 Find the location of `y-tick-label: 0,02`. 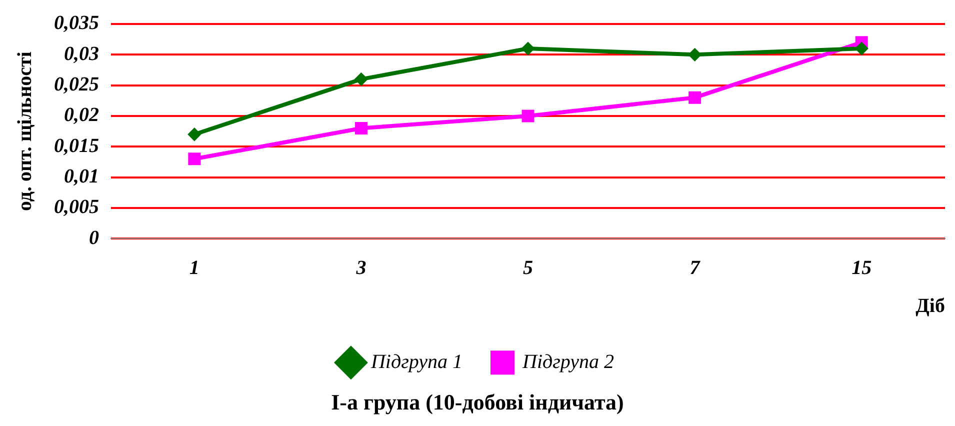

y-tick-label: 0,02 is located at coordinates (81, 115).